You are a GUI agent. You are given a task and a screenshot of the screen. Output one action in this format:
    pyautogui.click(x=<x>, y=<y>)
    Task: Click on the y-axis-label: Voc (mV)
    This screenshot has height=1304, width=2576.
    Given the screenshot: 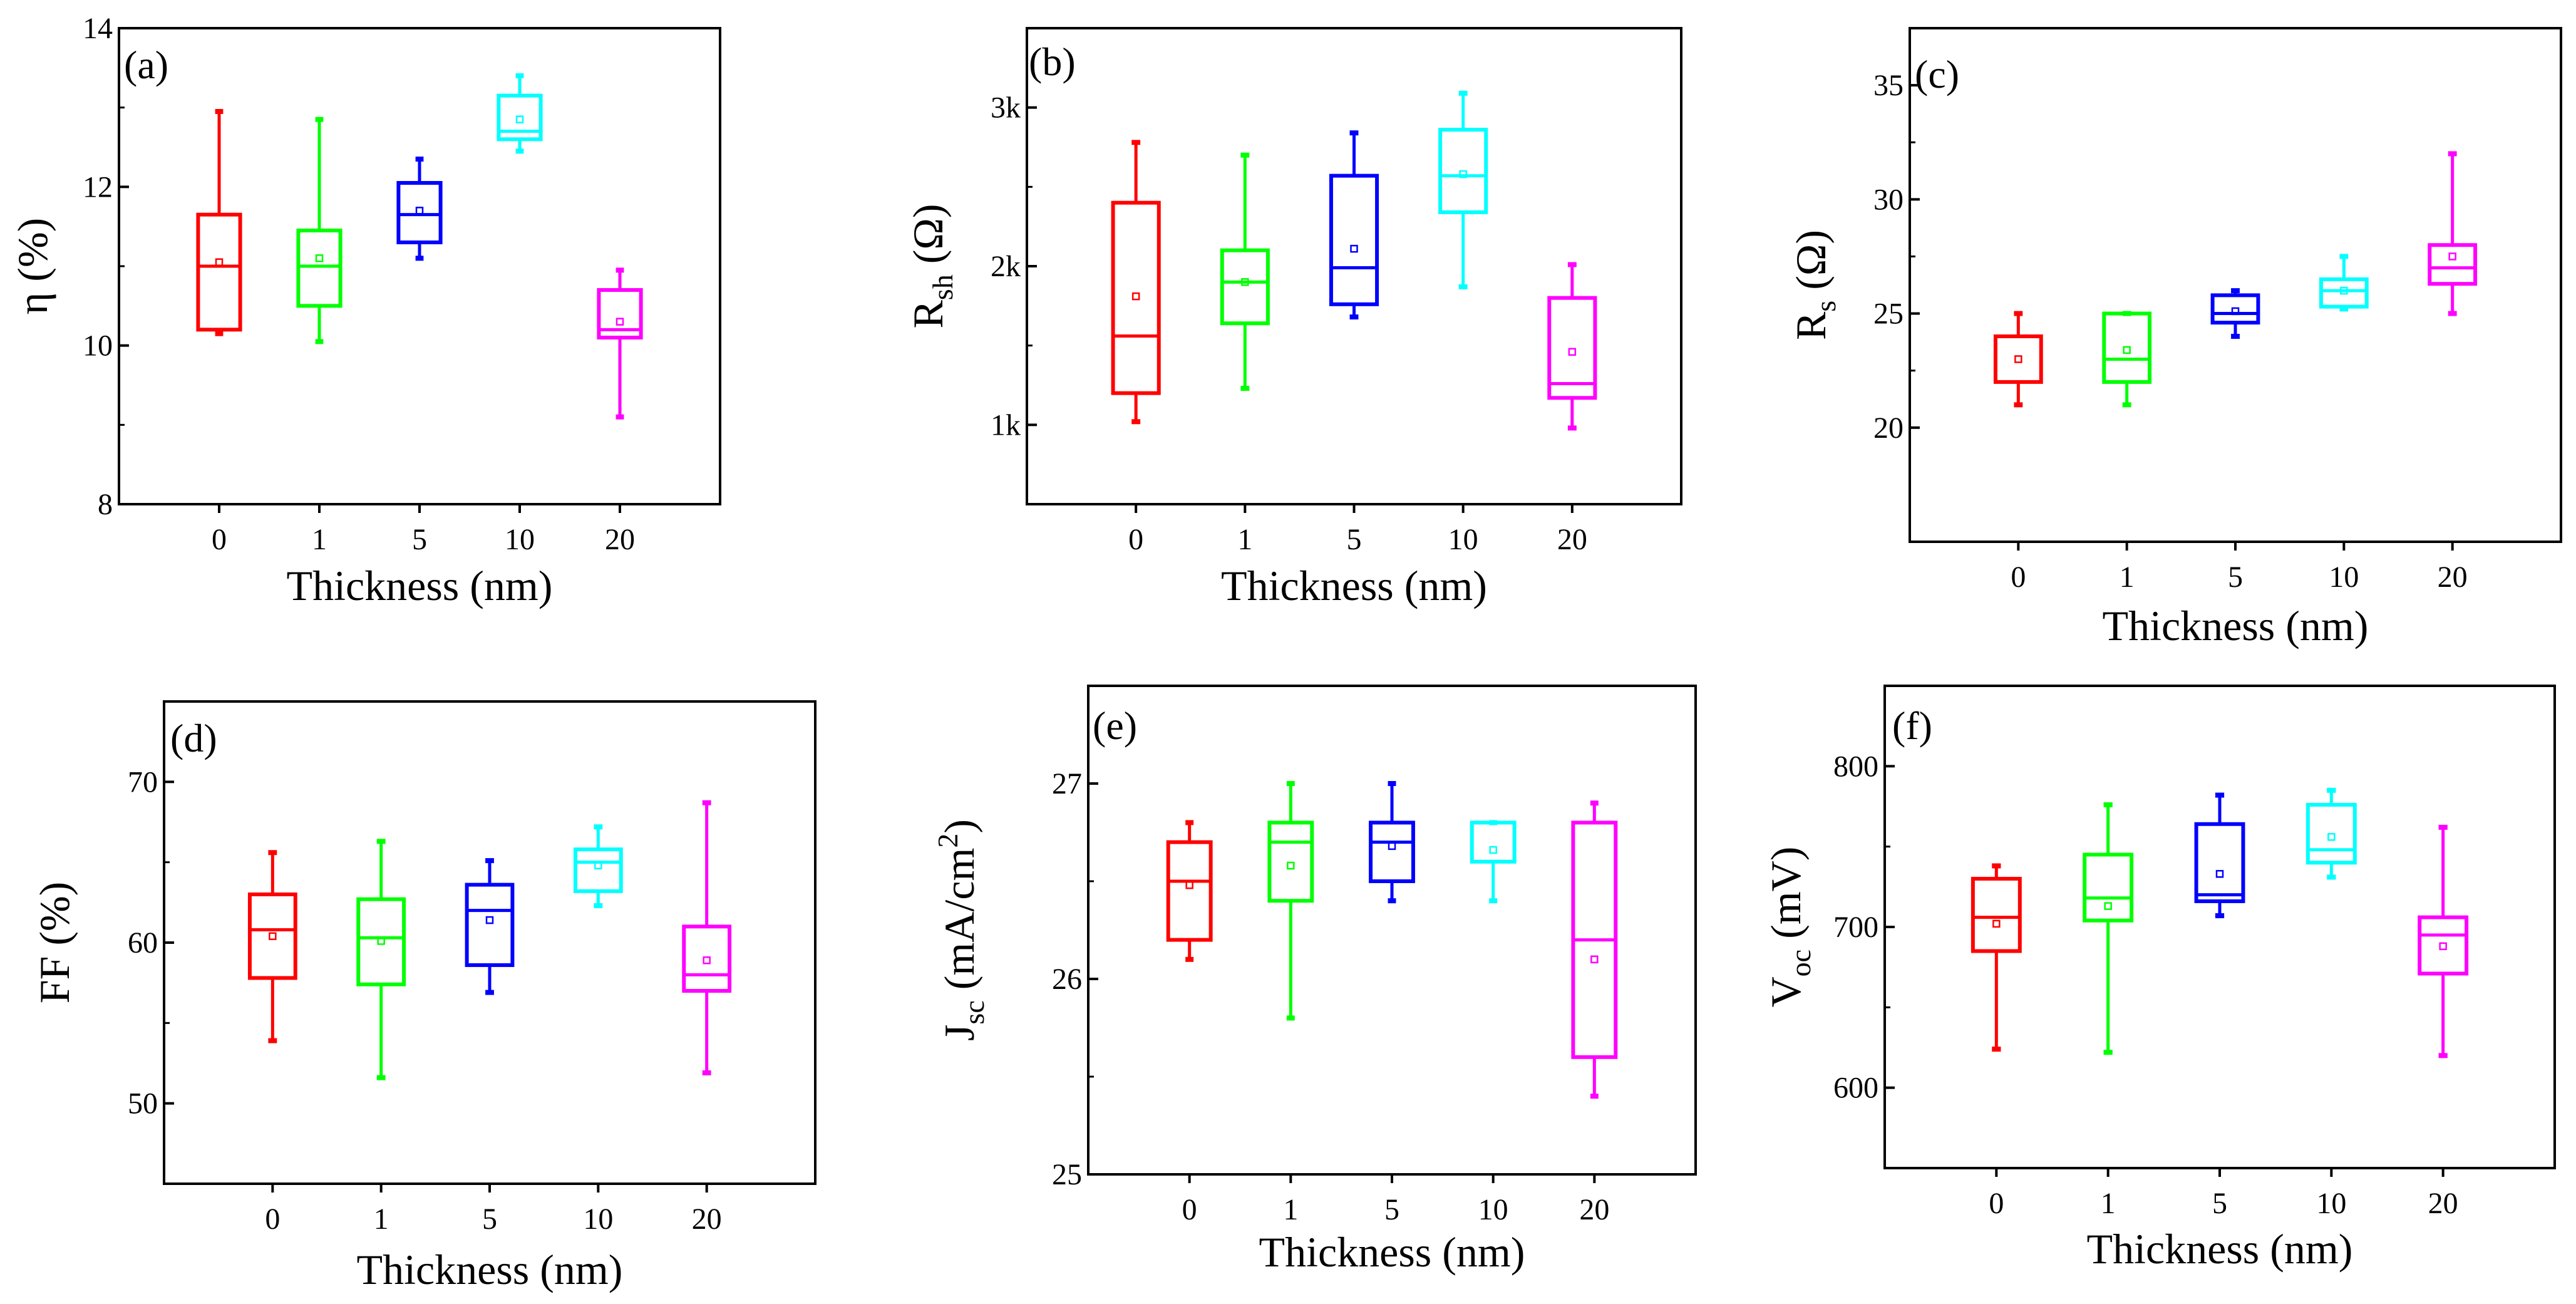 What is the action you would take?
    pyautogui.click(x=1789, y=928)
    